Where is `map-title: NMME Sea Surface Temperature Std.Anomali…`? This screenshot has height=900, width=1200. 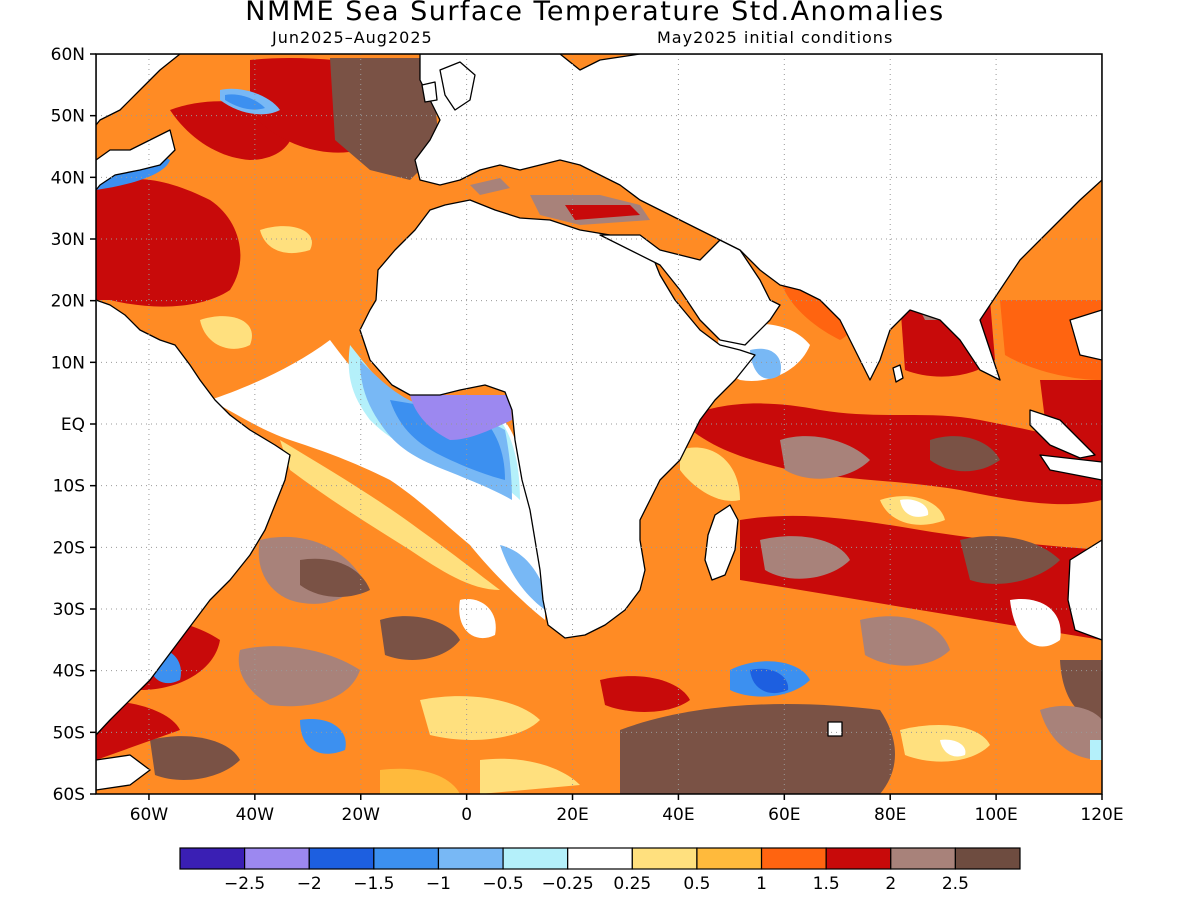 map-title: NMME Sea Surface Temperature Std.Anomali… is located at coordinates (595, 13).